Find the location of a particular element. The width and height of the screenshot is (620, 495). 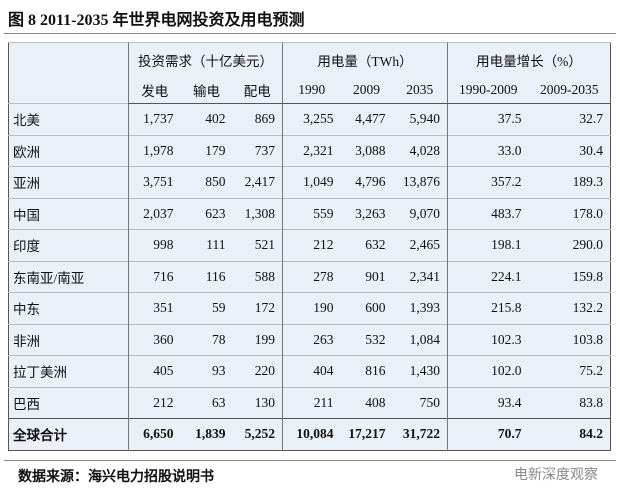

cell: 179 is located at coordinates (206, 150).